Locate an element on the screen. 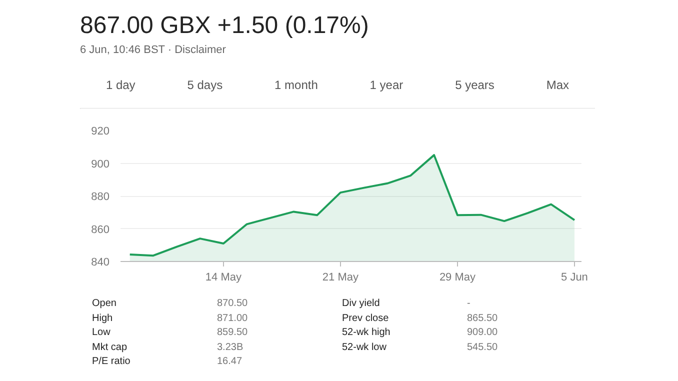 Image resolution: width=678 pixels, height=381 pixels. x-tick-label: 29 May is located at coordinates (457, 278).